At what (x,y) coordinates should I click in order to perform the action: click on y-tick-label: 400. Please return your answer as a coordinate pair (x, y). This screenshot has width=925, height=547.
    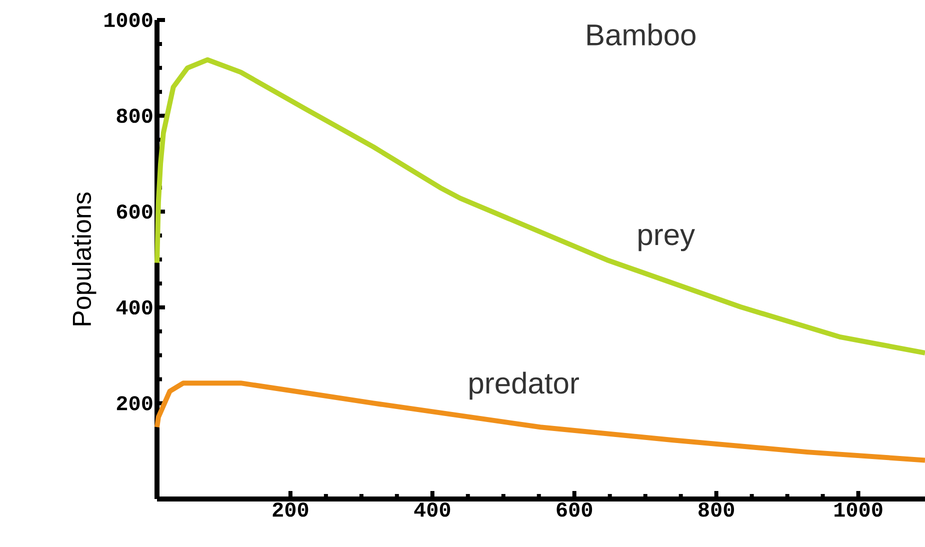
    Looking at the image, I should click on (134, 307).